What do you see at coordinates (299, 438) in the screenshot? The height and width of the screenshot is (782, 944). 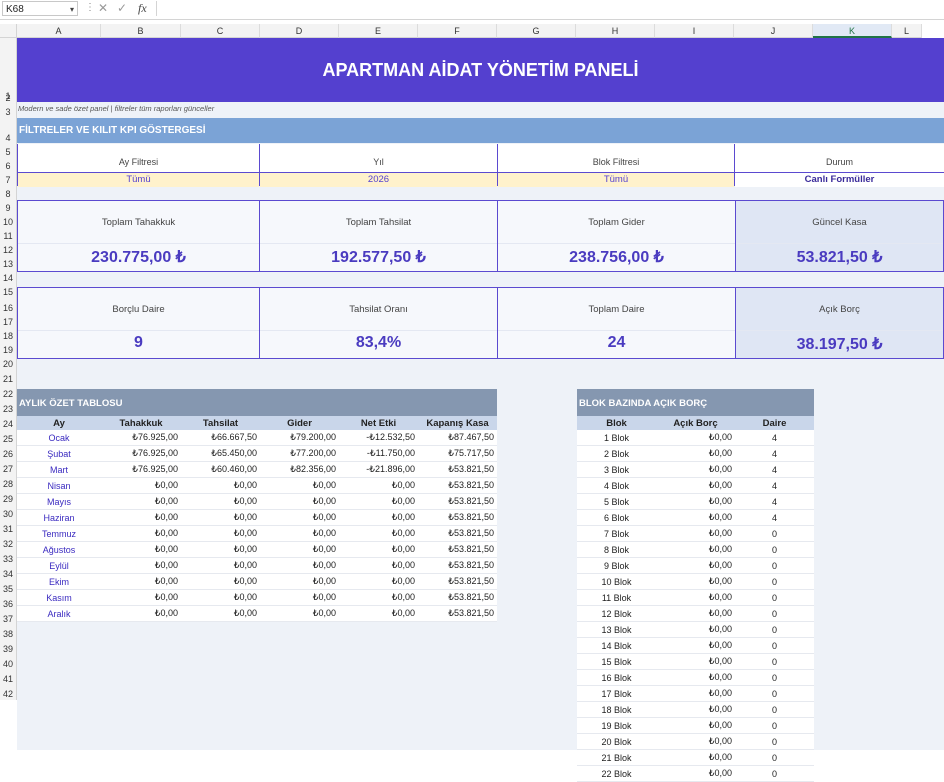 I see `value-cell: ₺79.200,00` at bounding box center [299, 438].